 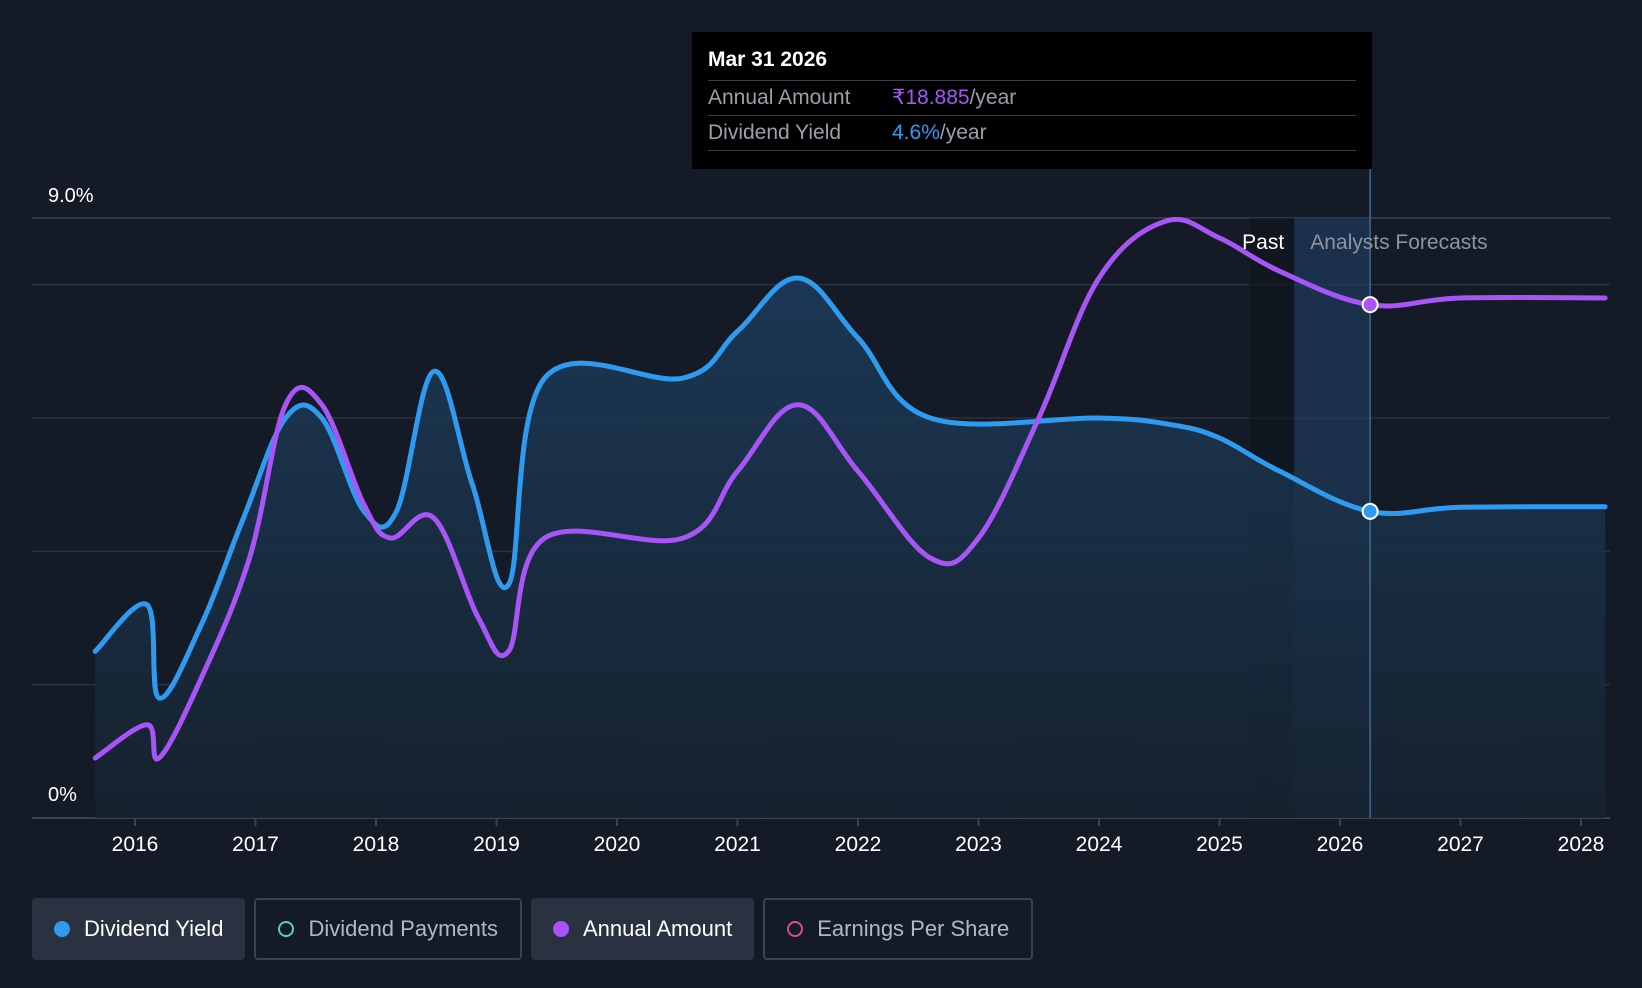 I want to click on x-tick-label: 2024, so click(x=1099, y=844).